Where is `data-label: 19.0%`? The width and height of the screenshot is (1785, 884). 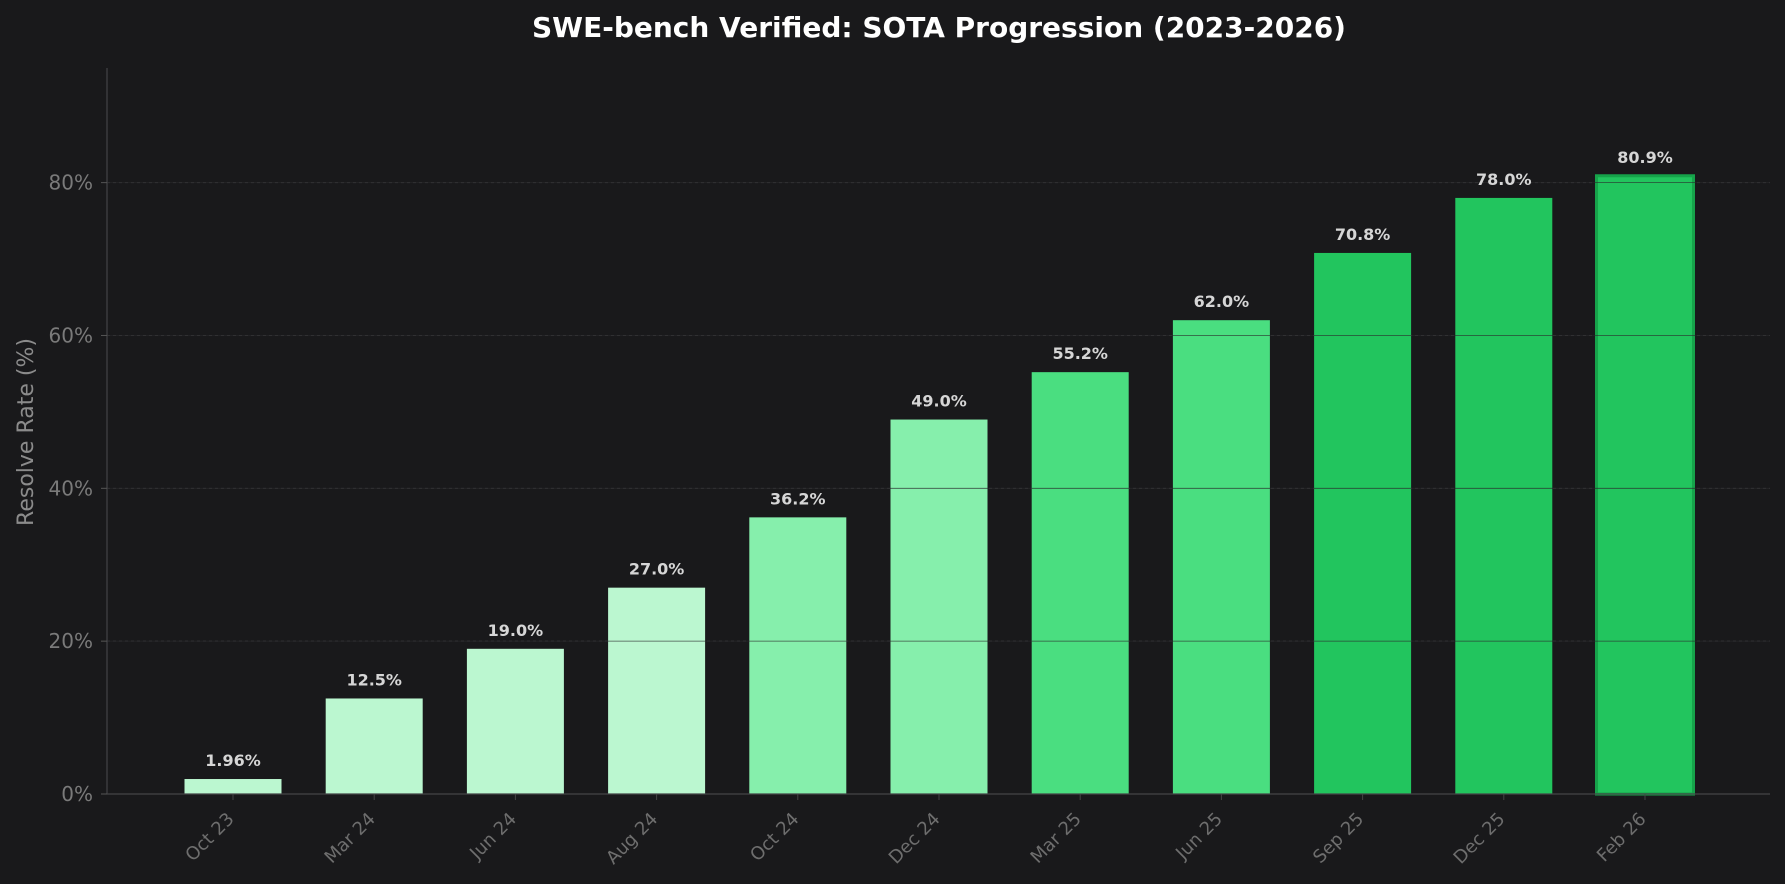 data-label: 19.0% is located at coordinates (516, 630).